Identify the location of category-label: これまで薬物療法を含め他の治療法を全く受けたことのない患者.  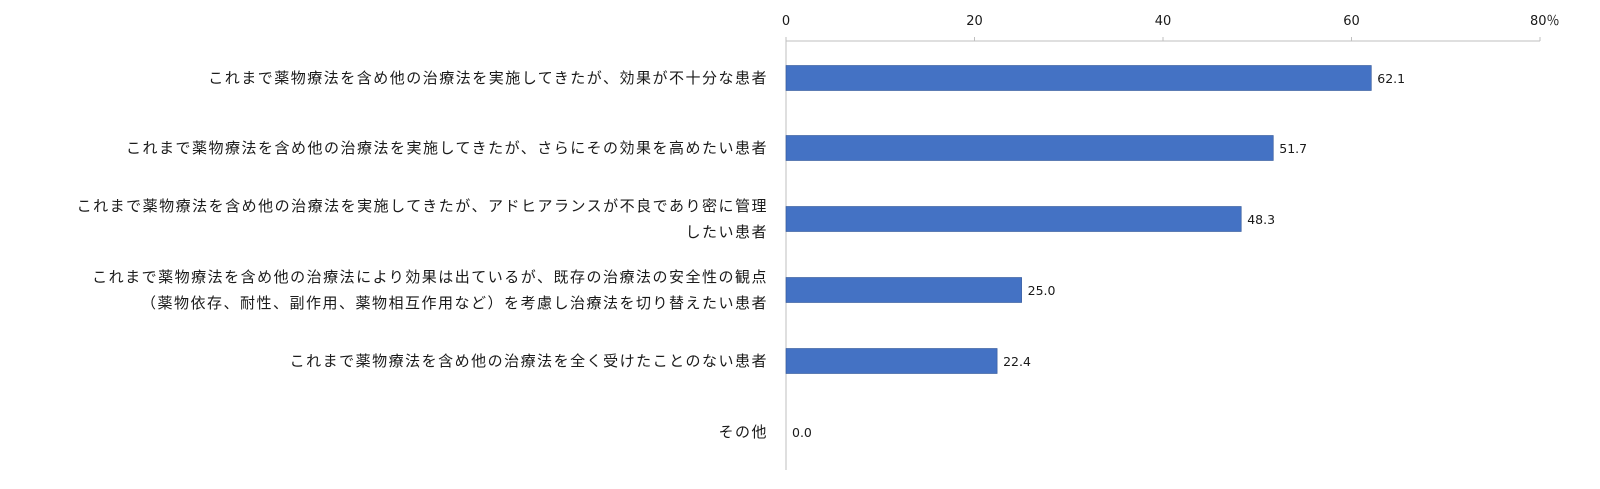
(529, 361).